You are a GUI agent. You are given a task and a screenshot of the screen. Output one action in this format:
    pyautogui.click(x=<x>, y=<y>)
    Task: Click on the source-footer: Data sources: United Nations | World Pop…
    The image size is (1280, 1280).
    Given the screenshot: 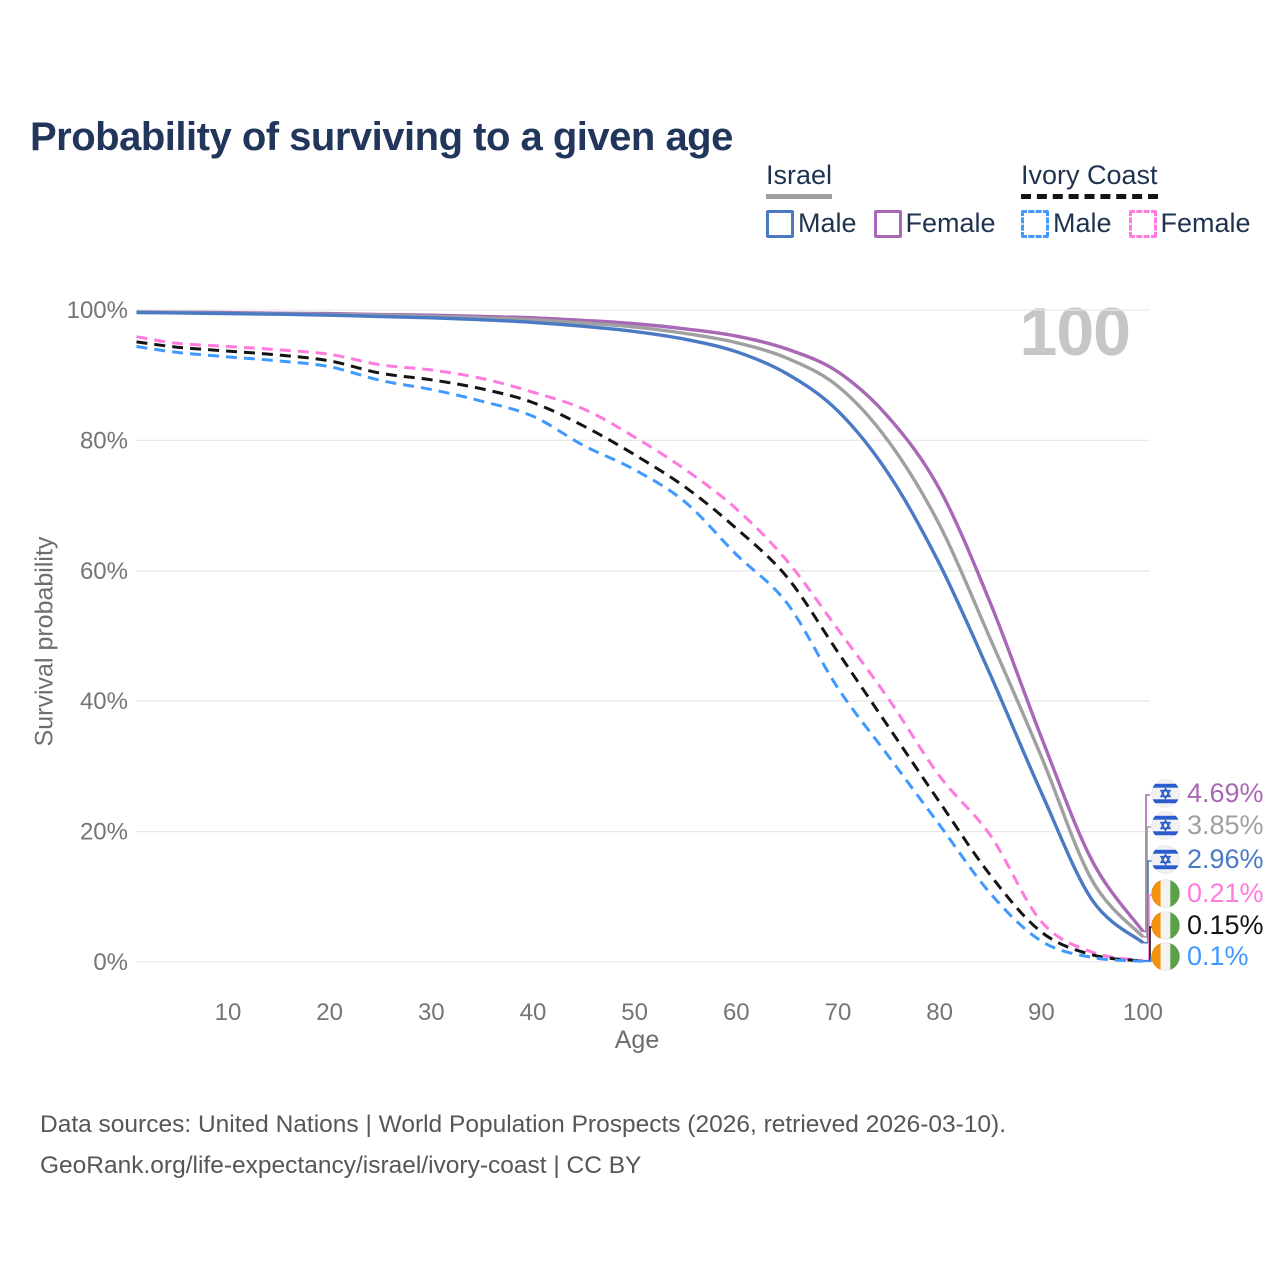 What is the action you would take?
    pyautogui.click(x=523, y=1145)
    